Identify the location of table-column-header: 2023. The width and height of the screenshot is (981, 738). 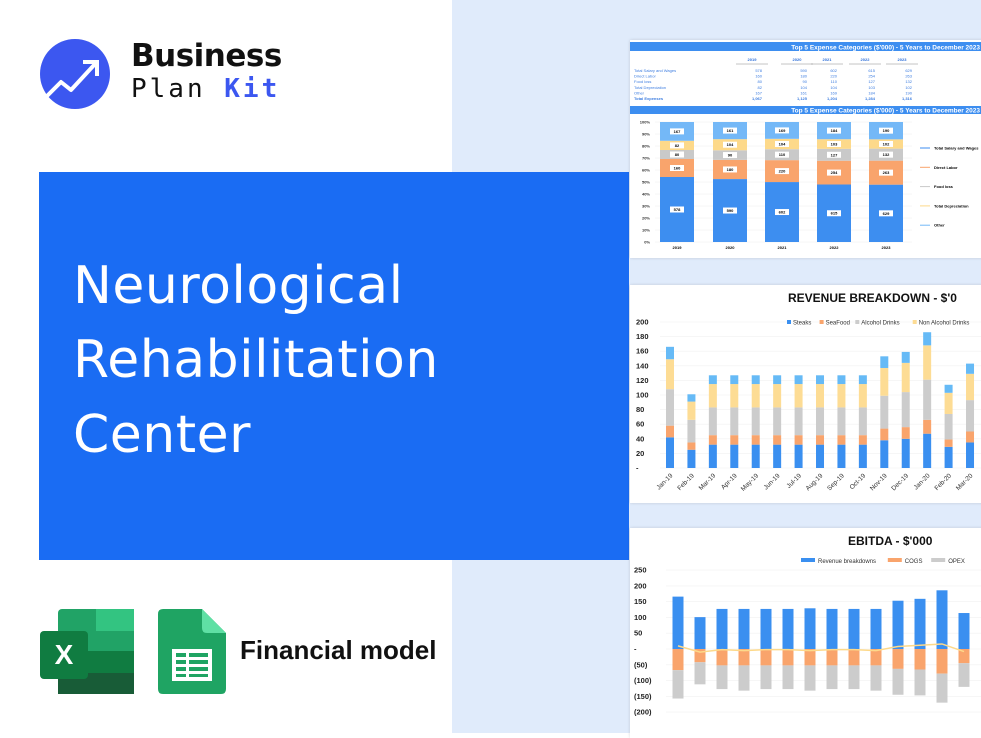
(903, 59).